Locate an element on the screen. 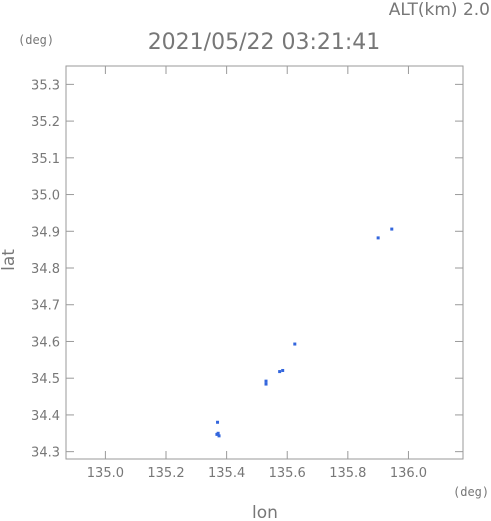 This screenshot has width=491, height=521. y-tick-label: 34.9 is located at coordinates (45, 232).